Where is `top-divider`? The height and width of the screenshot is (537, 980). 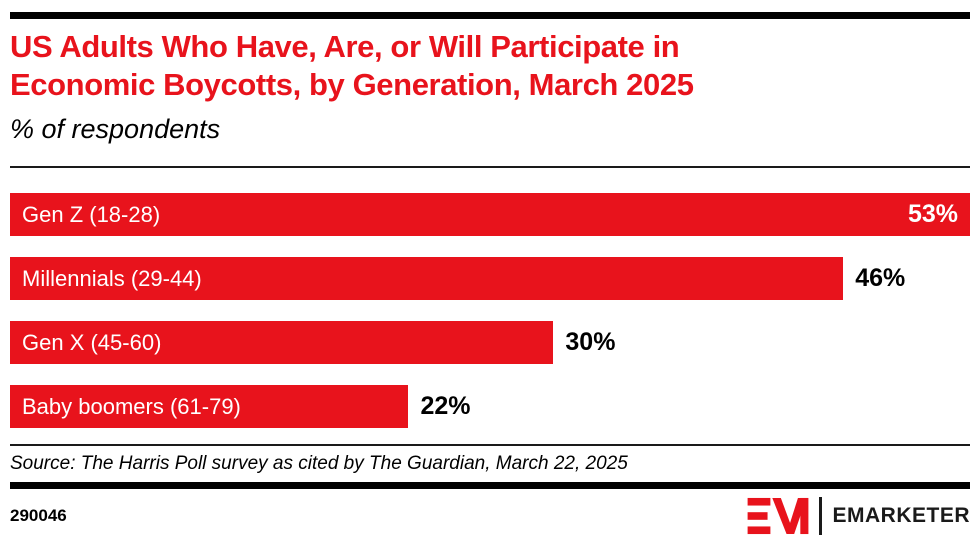 top-divider is located at coordinates (490, 15).